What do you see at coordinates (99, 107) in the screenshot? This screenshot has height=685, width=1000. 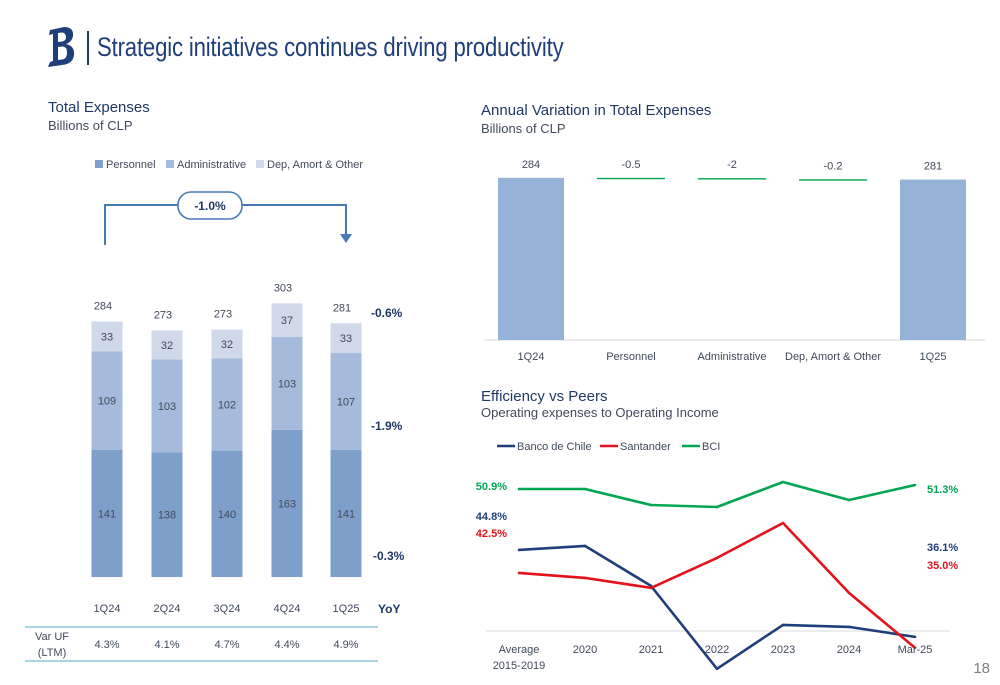 I see `total-expenses-title: Total Expenses` at bounding box center [99, 107].